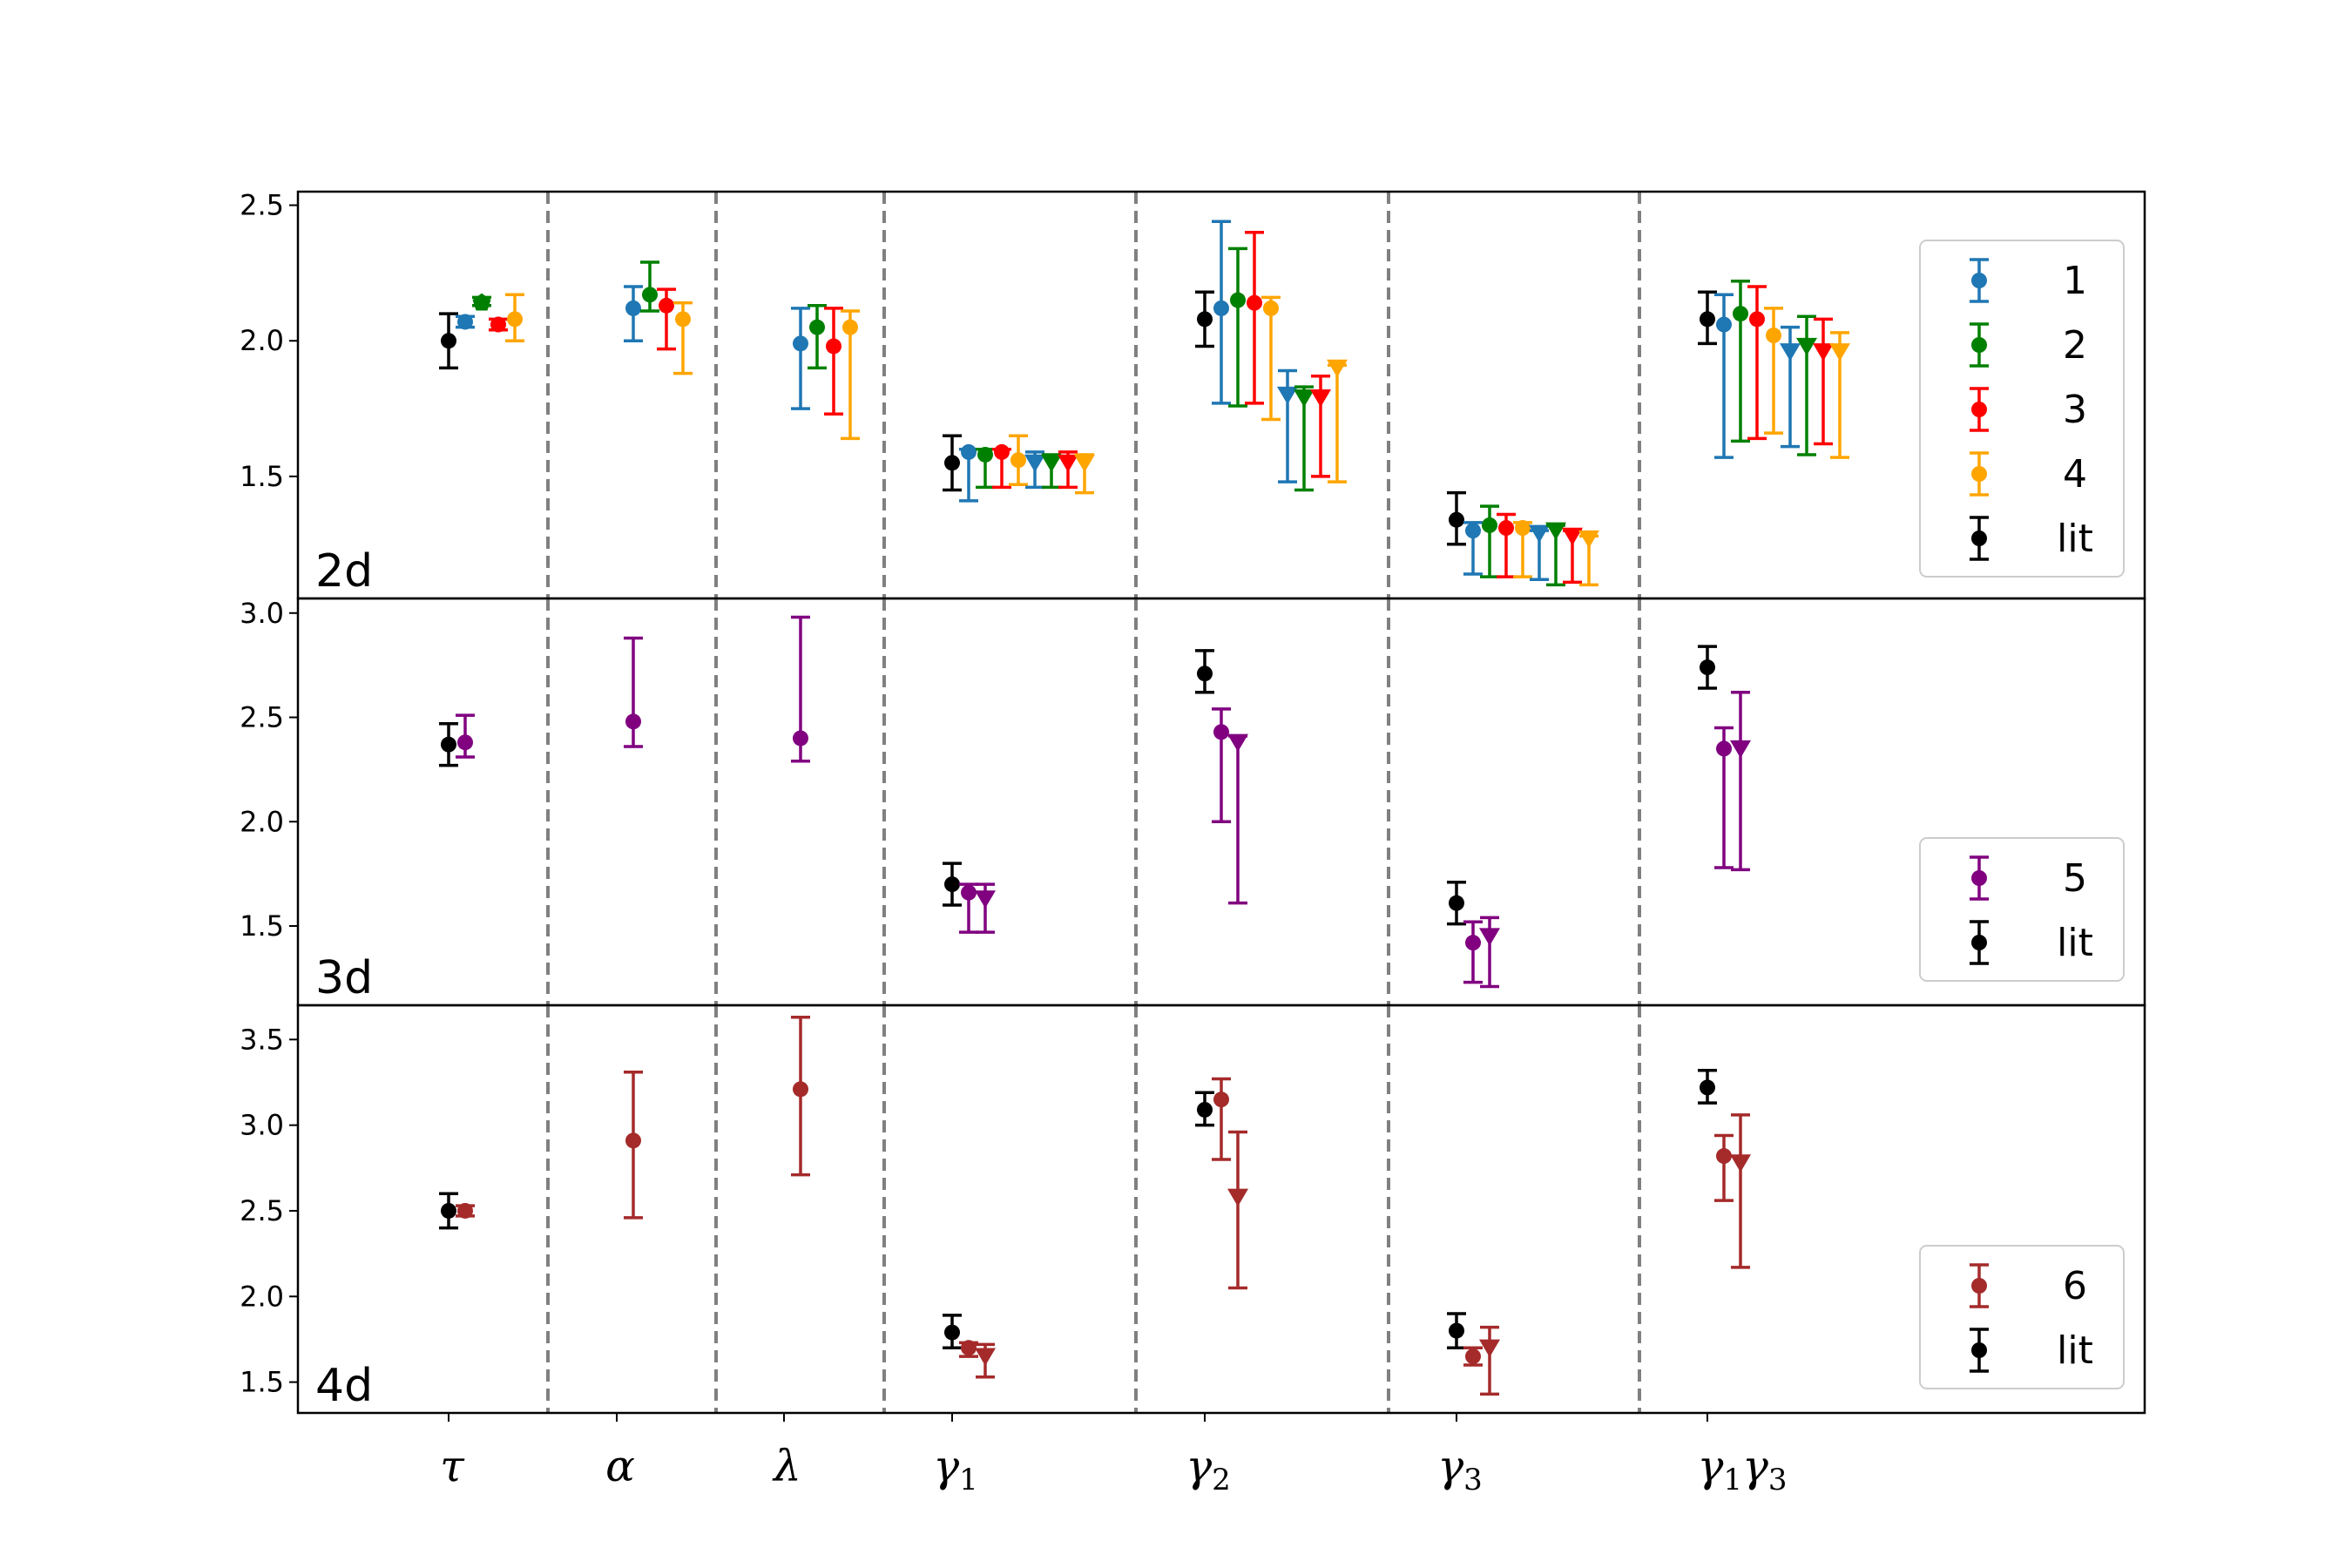 The height and width of the screenshot is (1568, 2352). Describe the element at coordinates (344, 571) in the screenshot. I see `panel-label: 2d` at that location.